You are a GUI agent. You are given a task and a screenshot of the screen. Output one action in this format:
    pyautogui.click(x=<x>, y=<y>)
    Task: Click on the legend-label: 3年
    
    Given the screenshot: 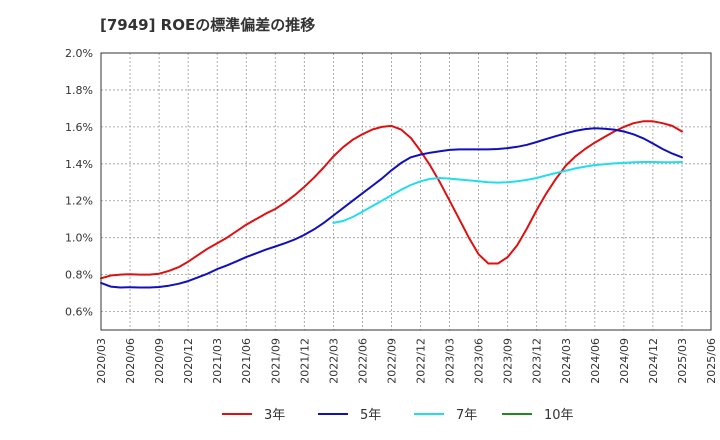 What is the action you would take?
    pyautogui.click(x=274, y=415)
    